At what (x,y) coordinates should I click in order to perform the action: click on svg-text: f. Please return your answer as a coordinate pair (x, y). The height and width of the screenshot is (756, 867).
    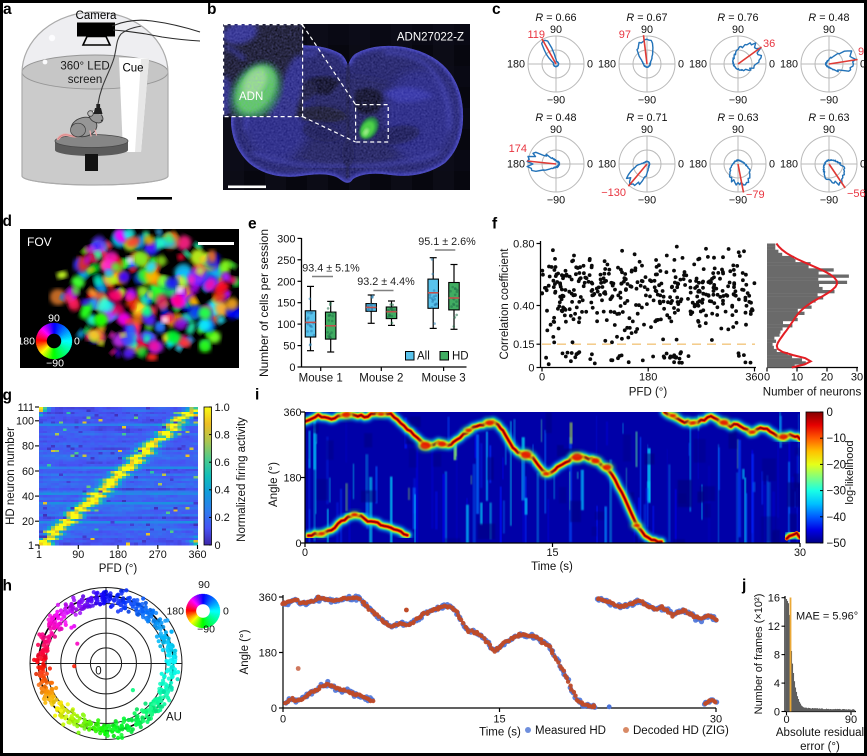
    Looking at the image, I should click on (495, 224).